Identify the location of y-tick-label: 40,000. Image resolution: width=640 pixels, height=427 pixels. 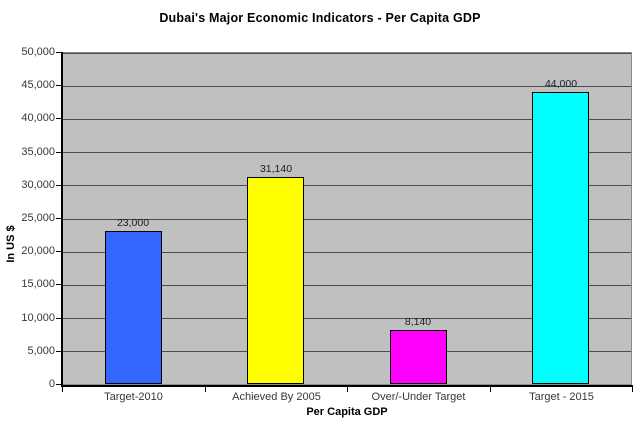
(38, 118).